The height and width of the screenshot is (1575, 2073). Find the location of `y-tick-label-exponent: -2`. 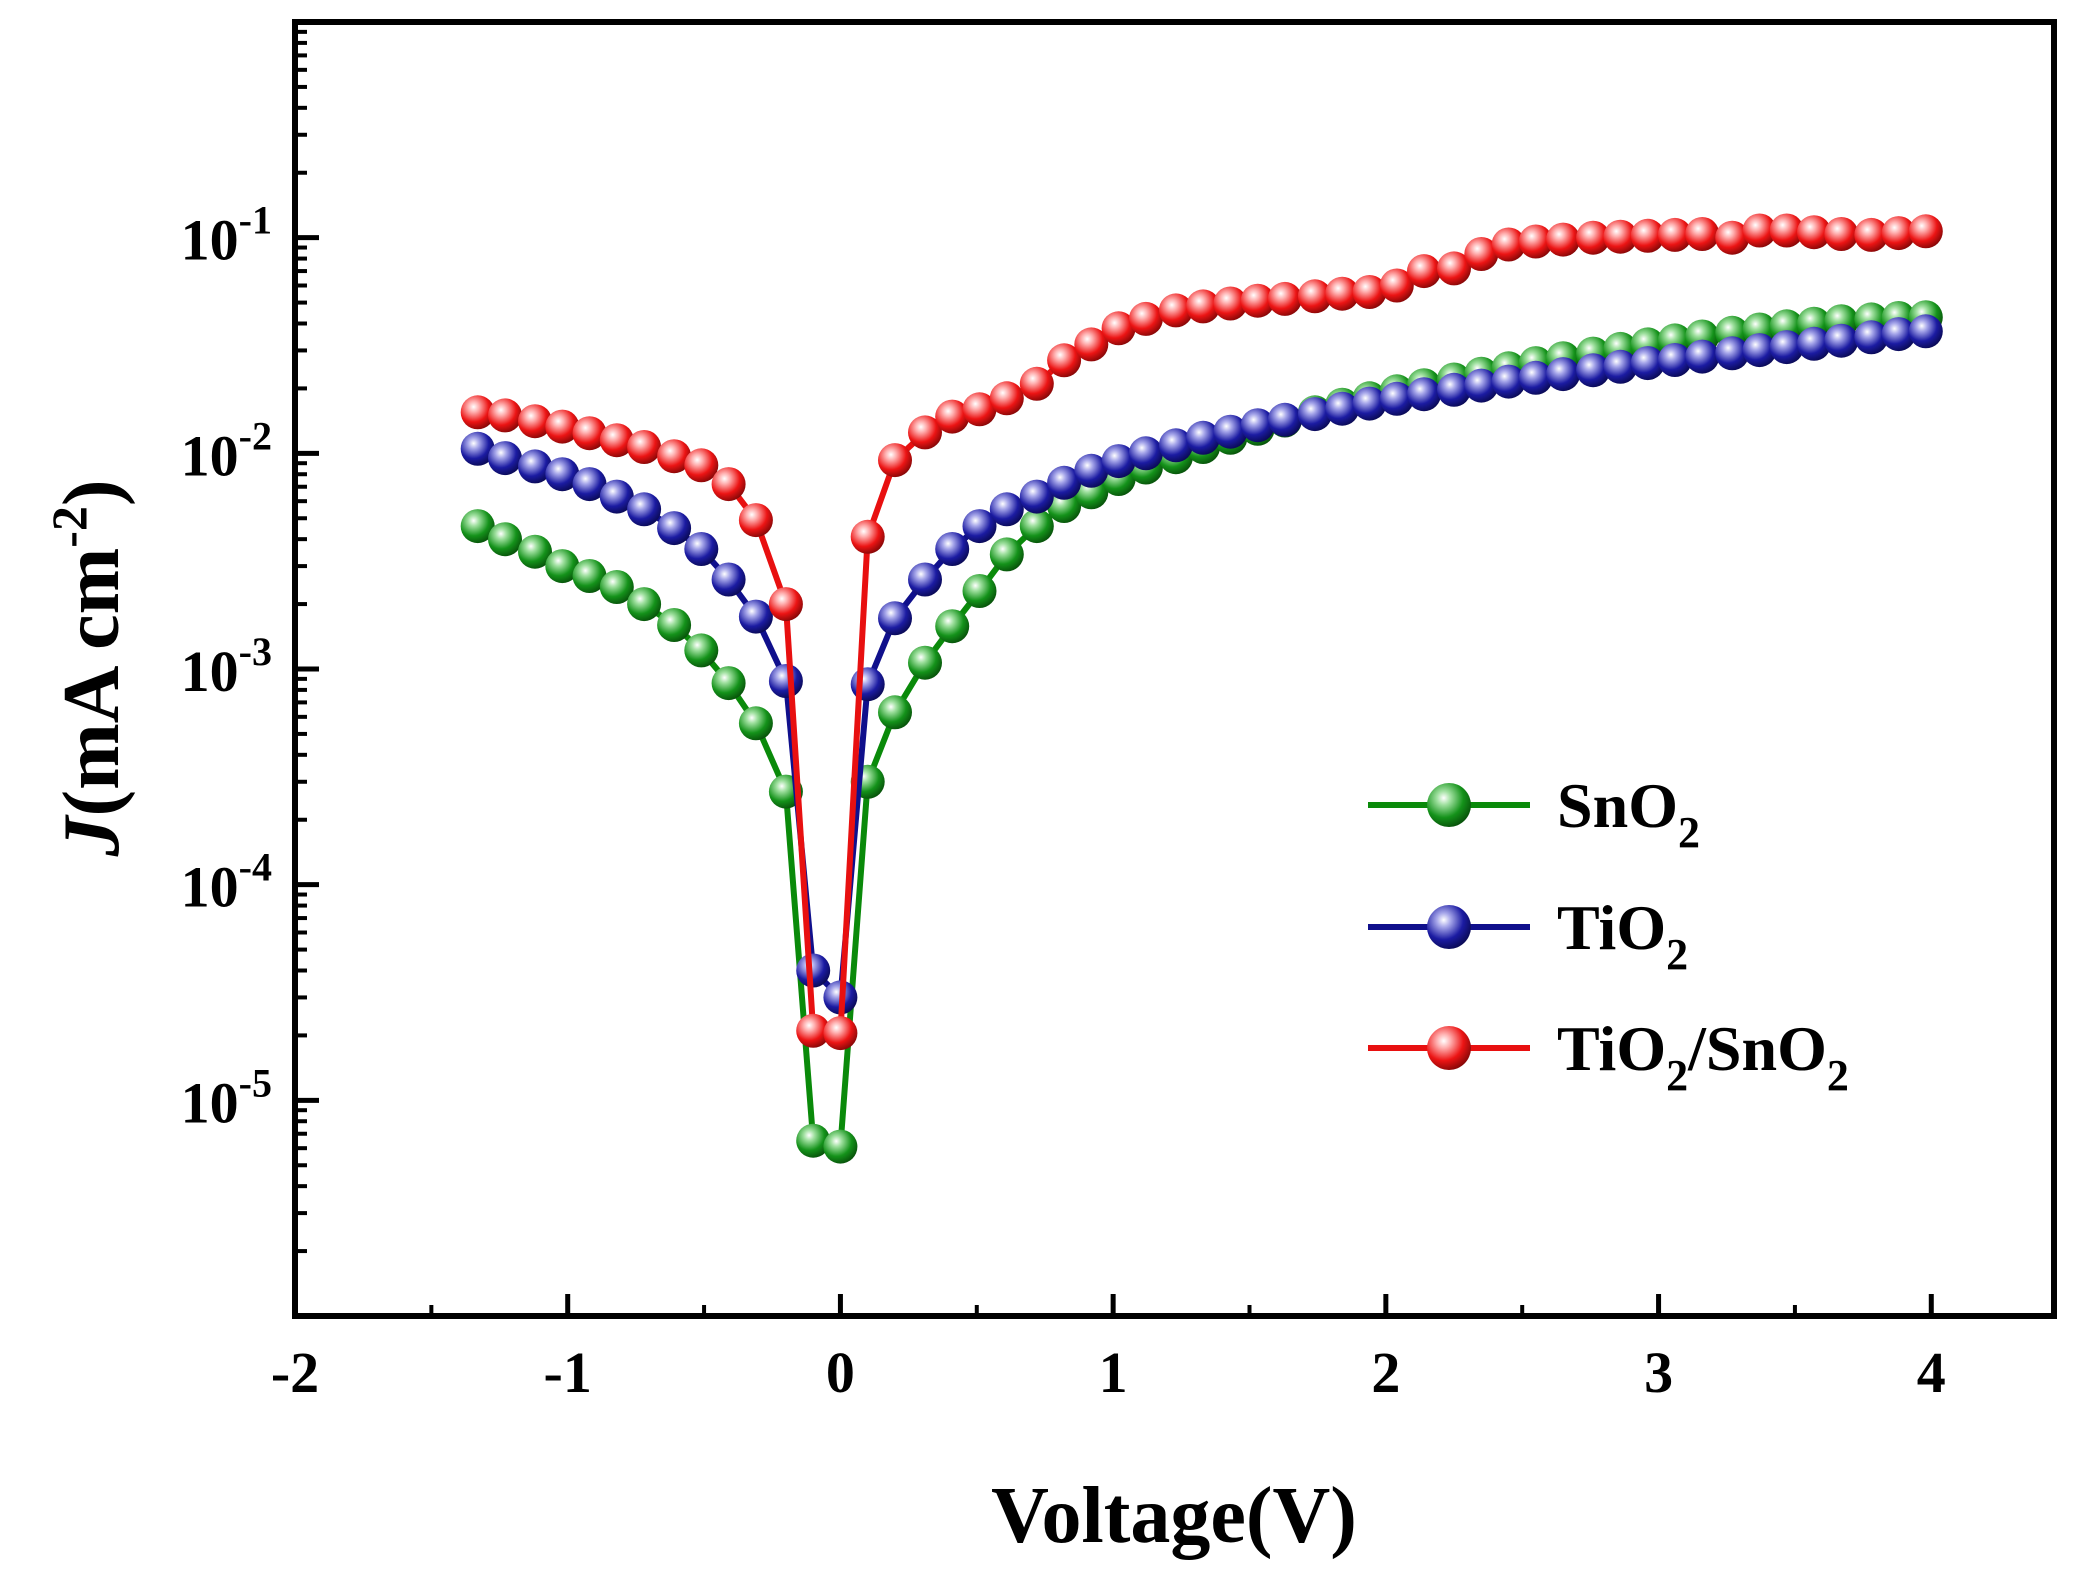

y-tick-label-exponent: -2 is located at coordinates (255, 435).